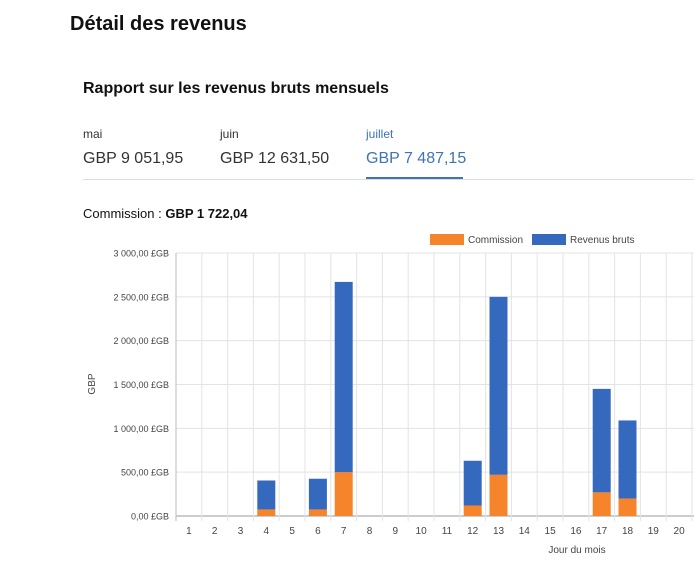 The height and width of the screenshot is (565, 694). I want to click on x-tick-label: 11, so click(447, 531).